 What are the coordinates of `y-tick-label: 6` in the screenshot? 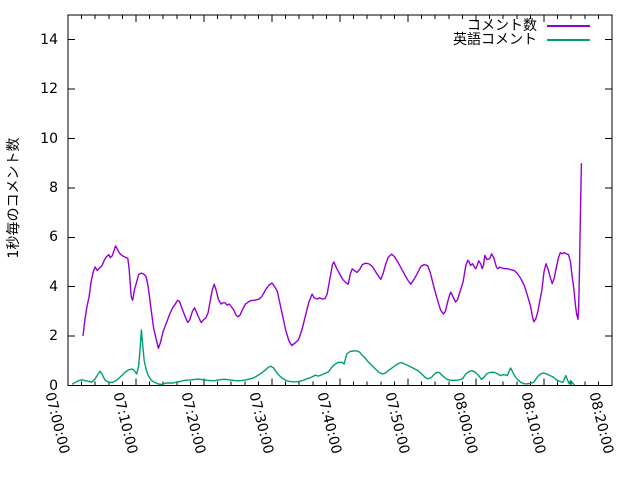 It's located at (53, 237).